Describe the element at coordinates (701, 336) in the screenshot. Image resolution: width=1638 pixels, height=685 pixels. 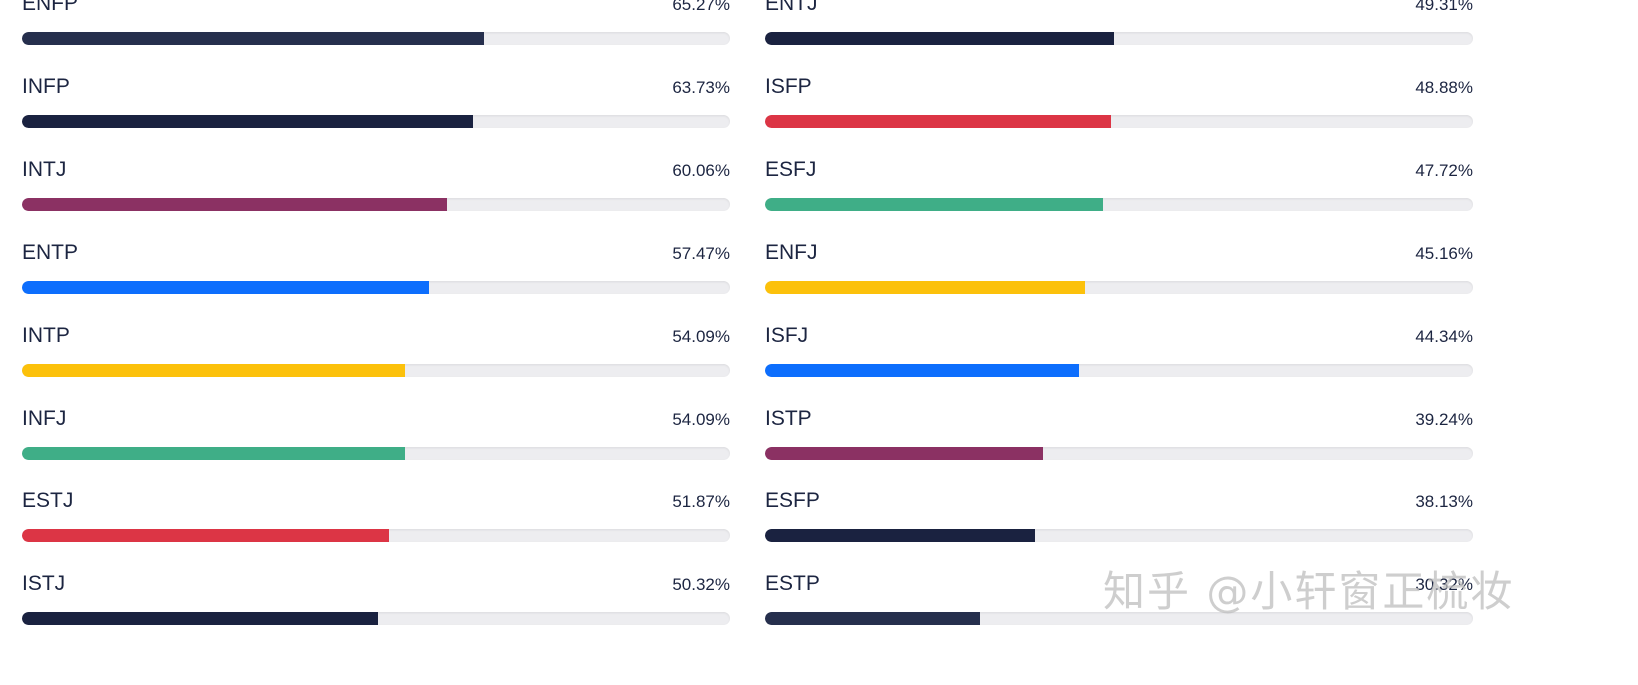
I see `bar-value-intp: 54.09%` at that location.